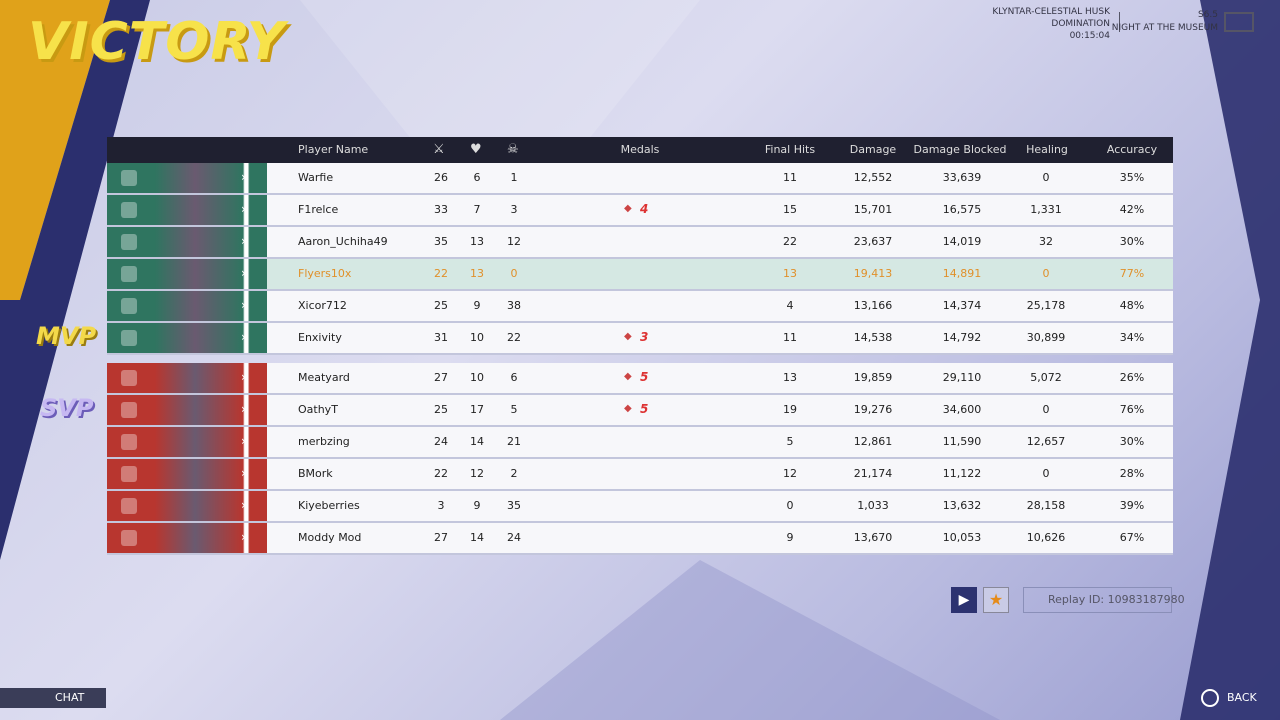 This screenshot has width=1280, height=720. Describe the element at coordinates (873, 209) in the screenshot. I see `stat-damage: 15,701` at that location.